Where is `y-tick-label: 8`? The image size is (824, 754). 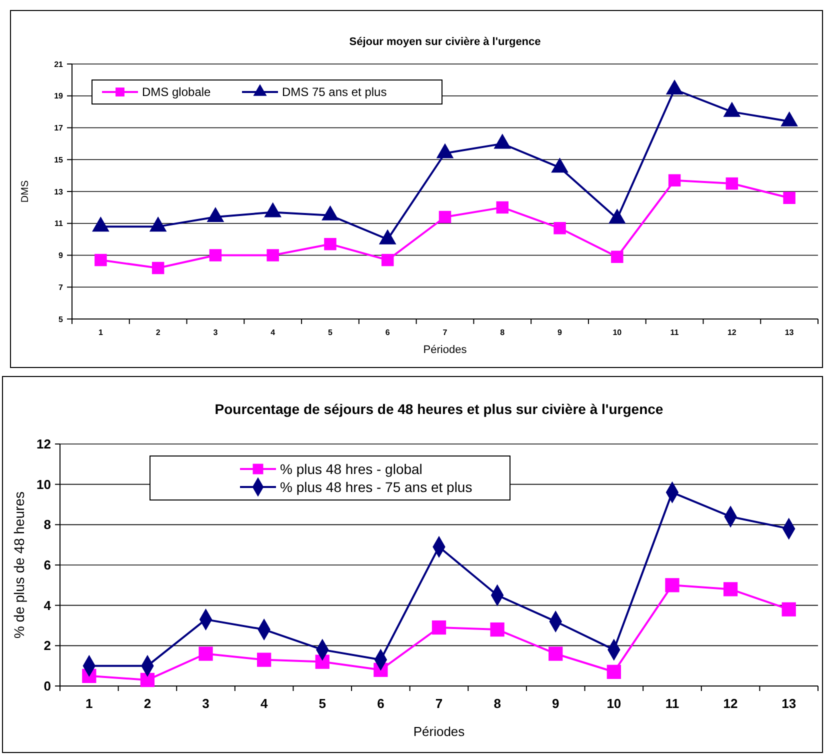 y-tick-label: 8 is located at coordinates (47, 524).